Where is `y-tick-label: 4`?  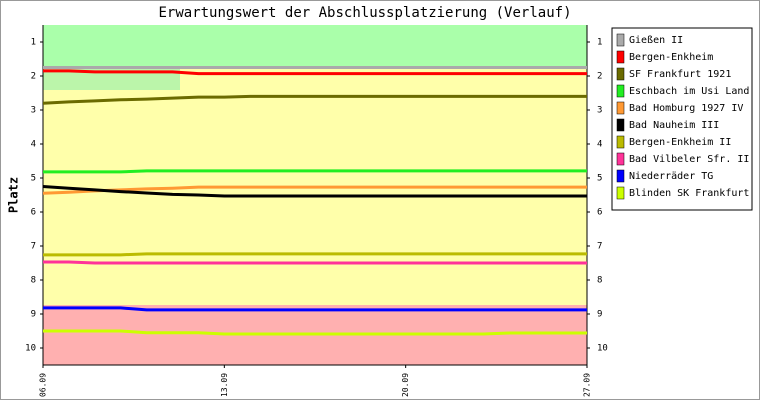 y-tick-label: 4 is located at coordinates (33, 145).